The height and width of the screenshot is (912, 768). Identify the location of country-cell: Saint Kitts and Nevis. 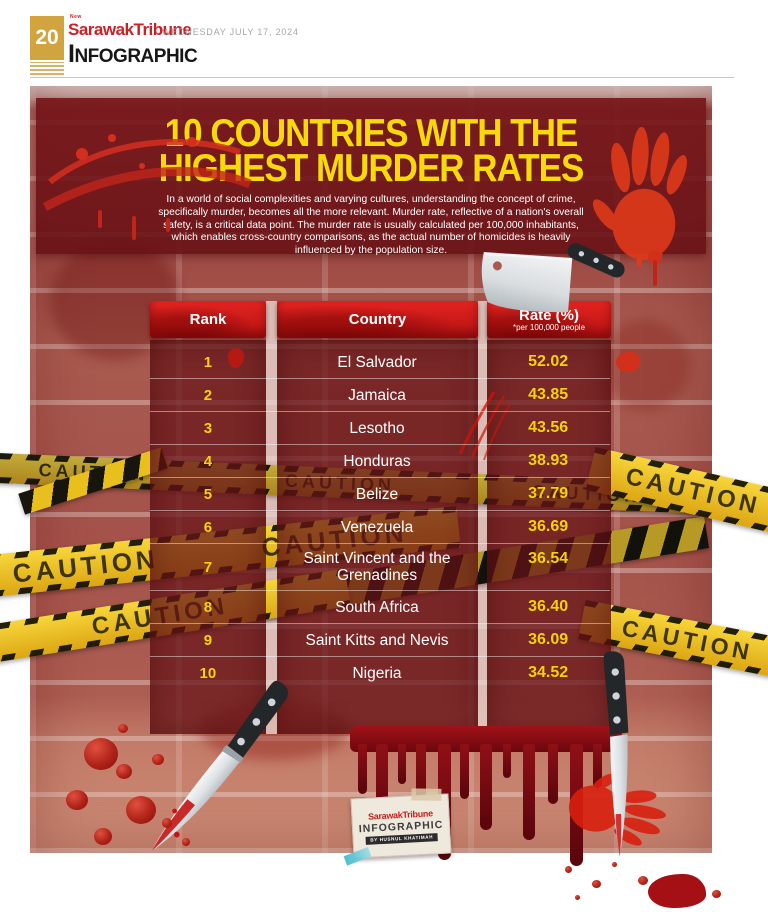
(377, 640).